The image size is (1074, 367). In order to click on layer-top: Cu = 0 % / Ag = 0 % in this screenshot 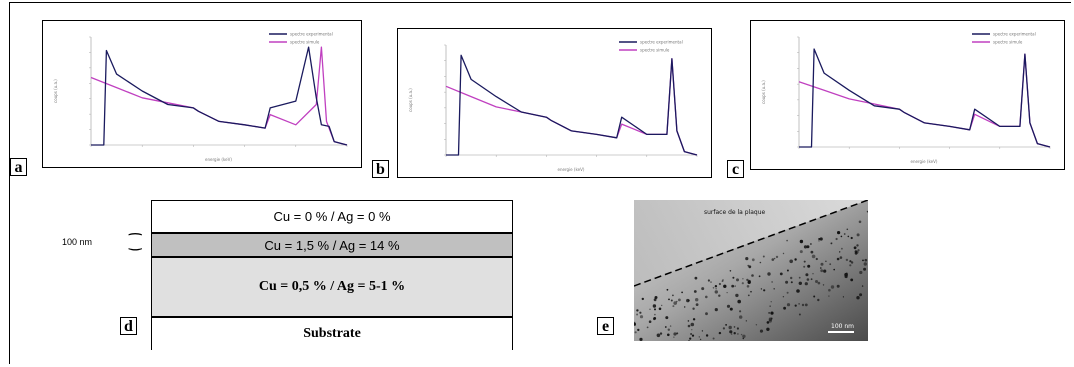, I will do `click(332, 216)`.